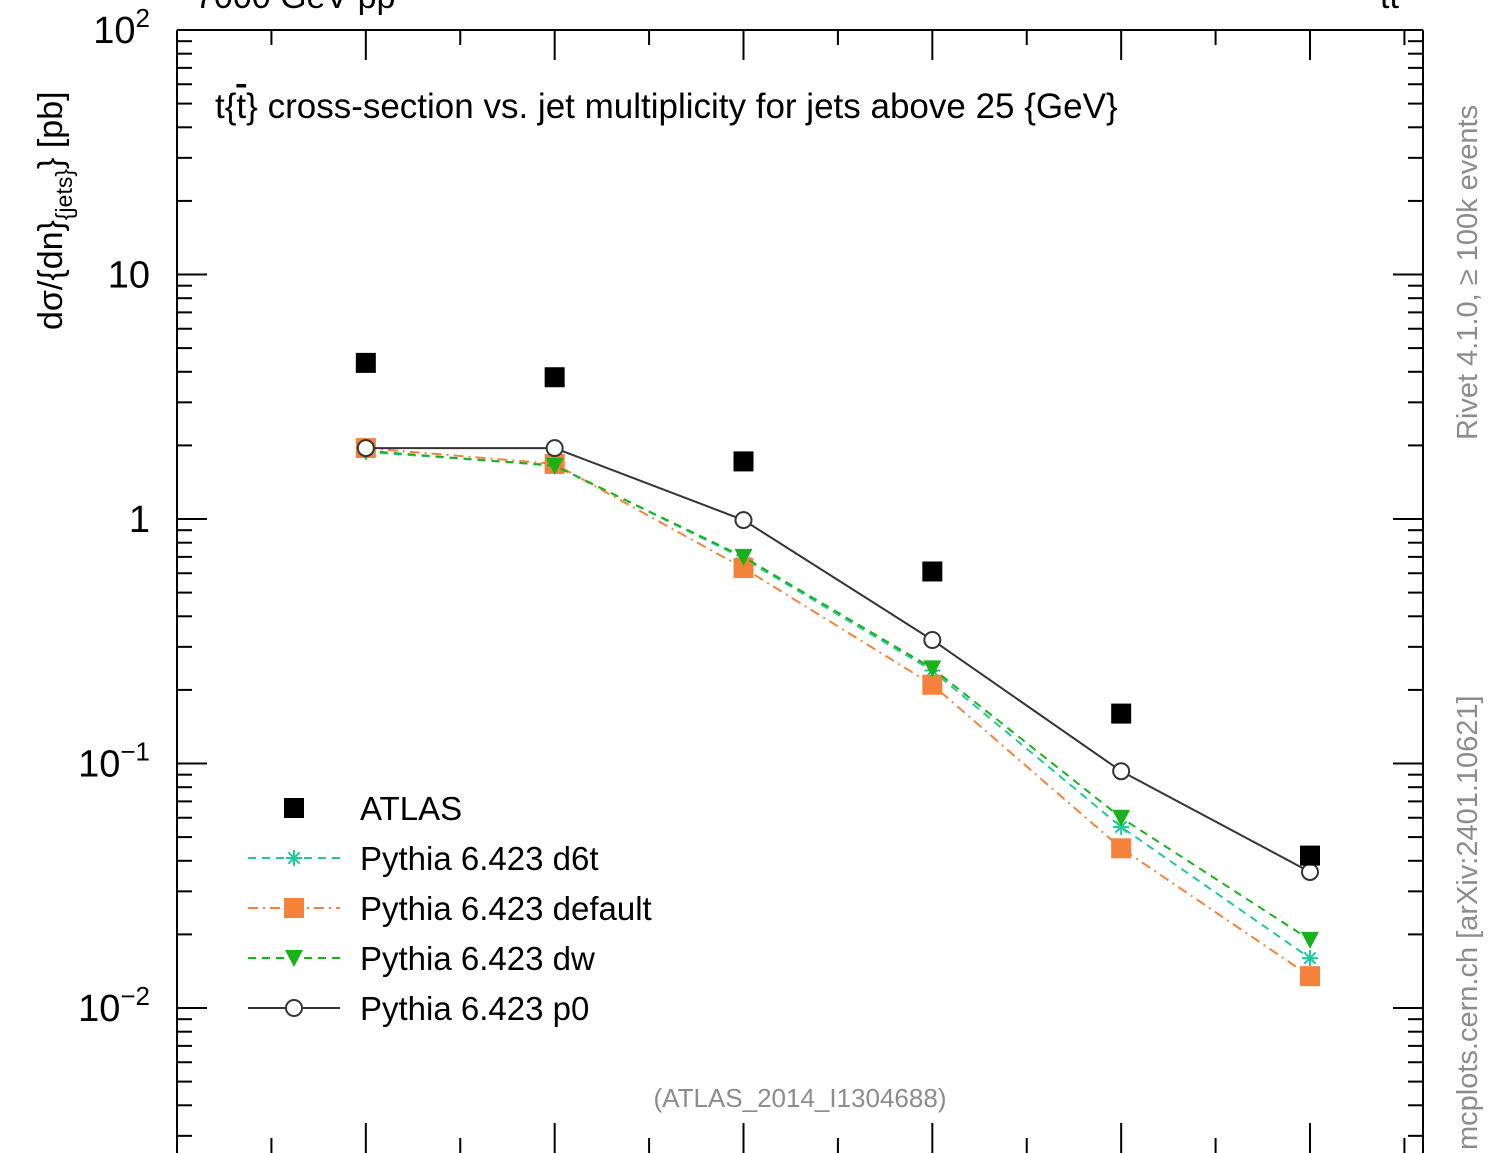 This screenshot has height=1153, width=1507. Describe the element at coordinates (1468, 922) in the screenshot. I see `side-label-url: mcplots.cern.ch [arXiv:2401.10621]` at that location.